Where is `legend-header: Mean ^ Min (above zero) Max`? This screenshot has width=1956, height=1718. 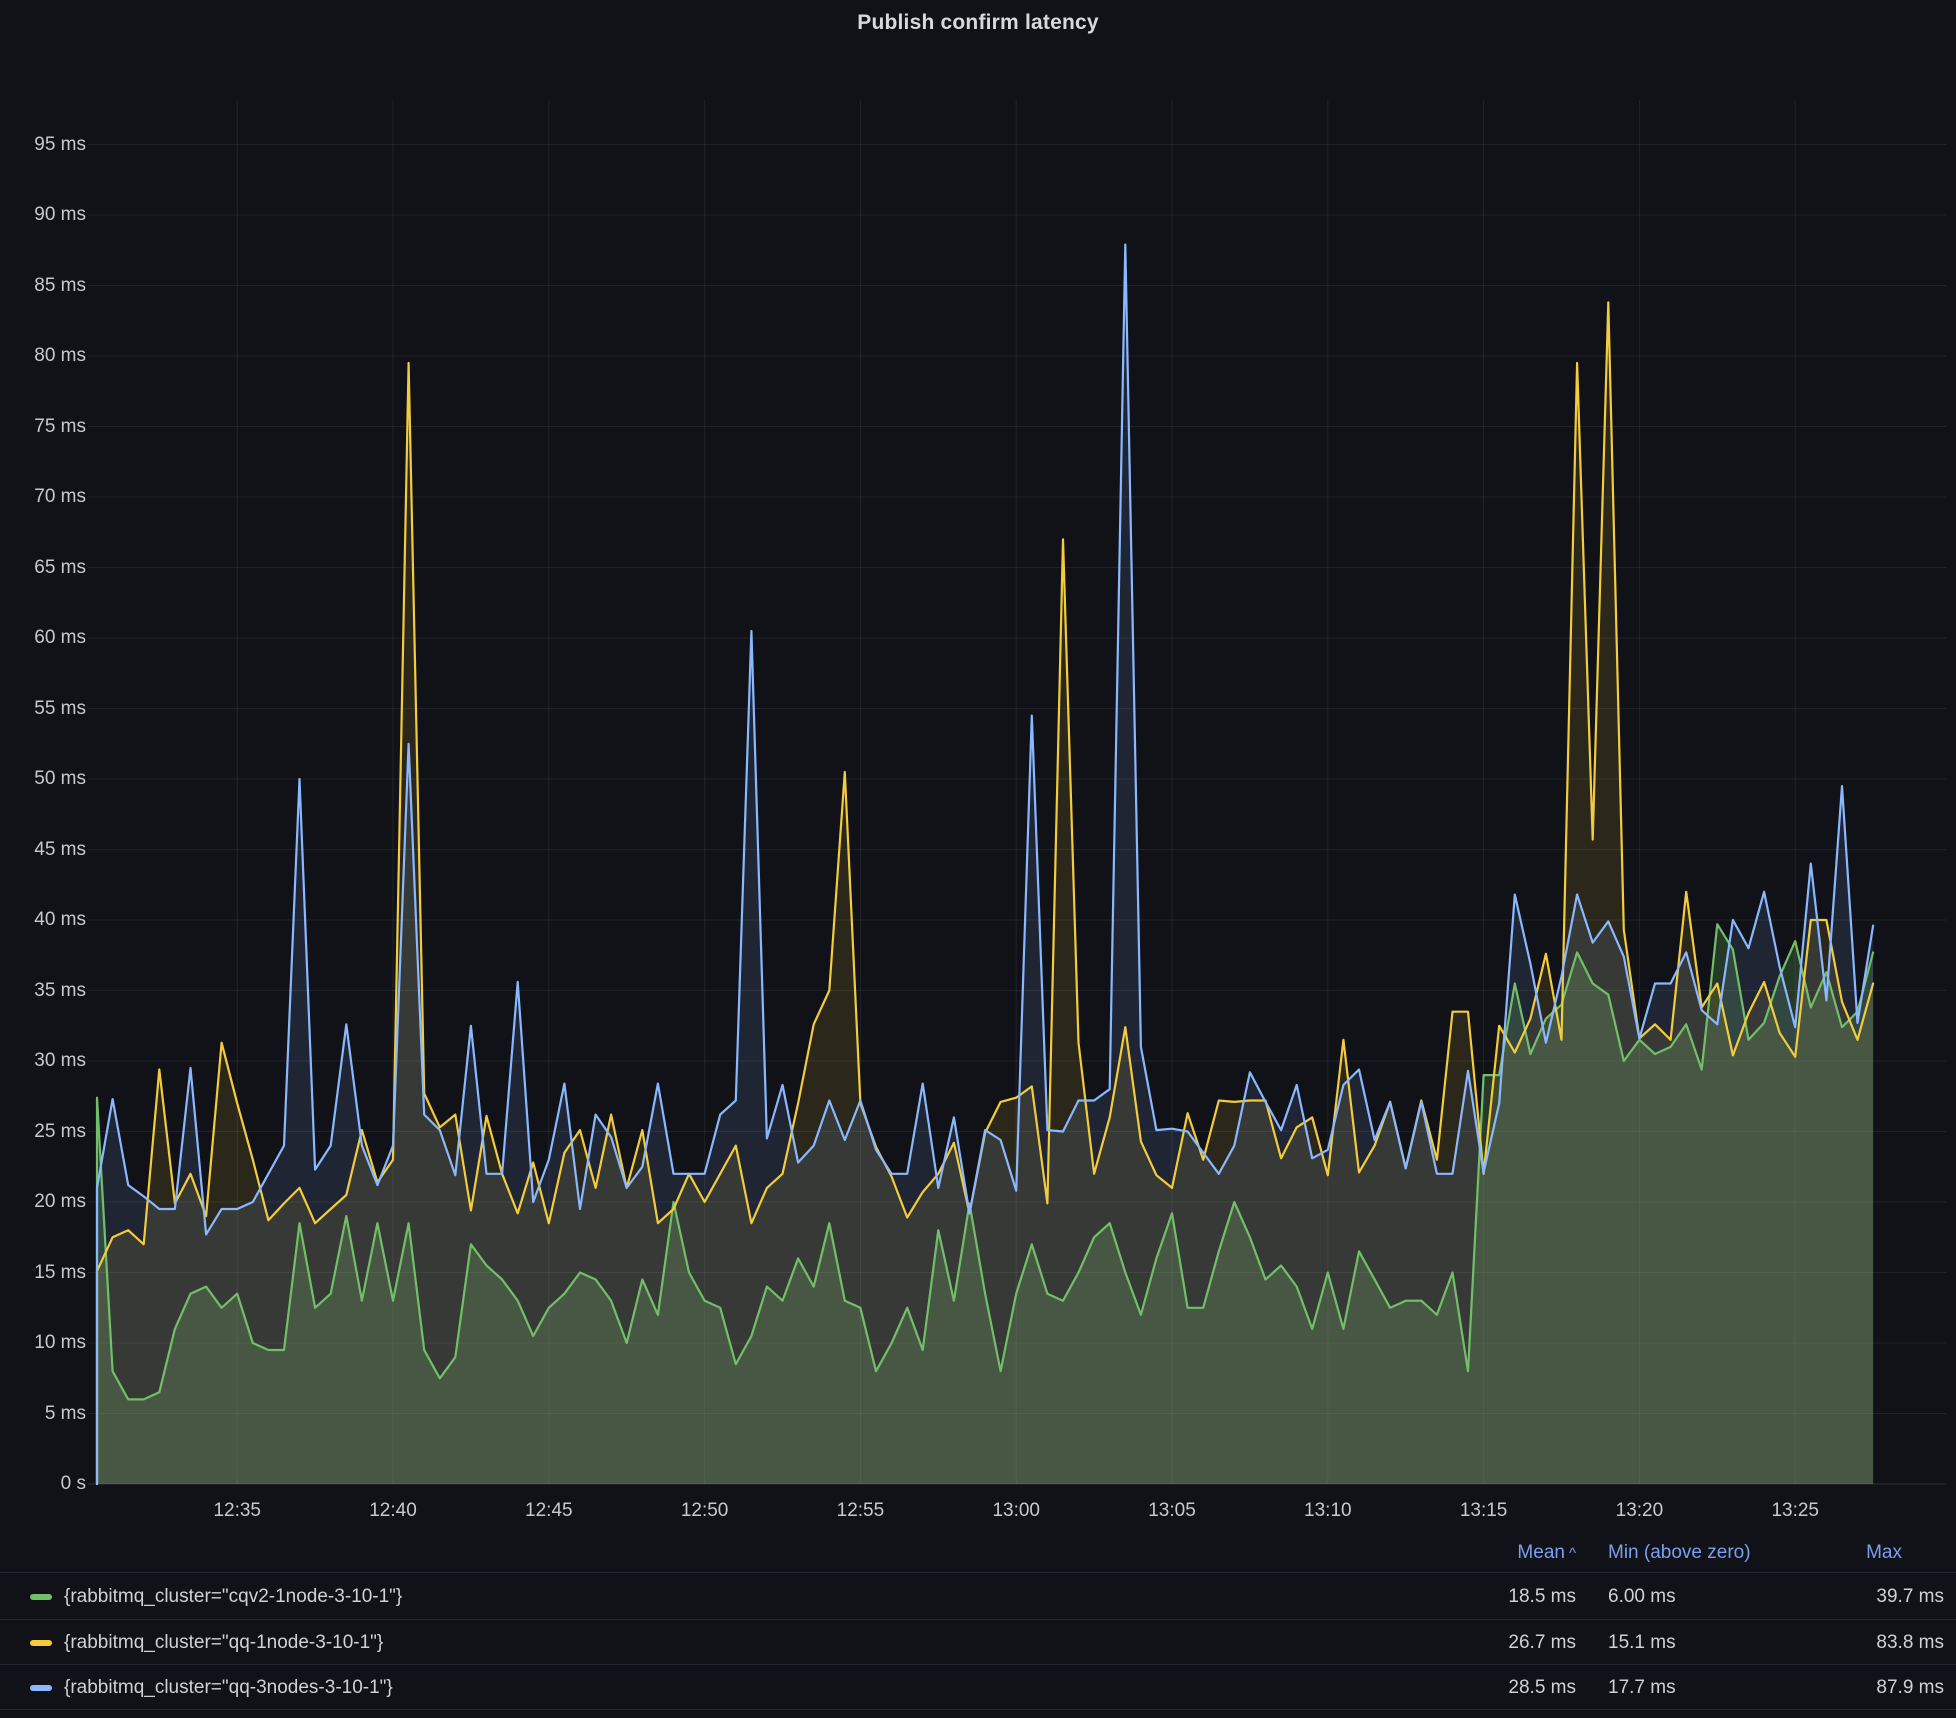
legend-header: Mean ^ Min (above zero) Max is located at coordinates (978, 1553).